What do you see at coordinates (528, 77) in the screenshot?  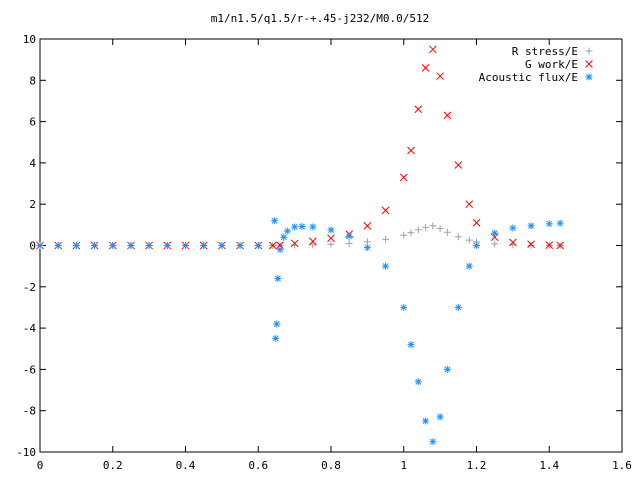 I see `legend-label: Acoustic flux/E` at bounding box center [528, 77].